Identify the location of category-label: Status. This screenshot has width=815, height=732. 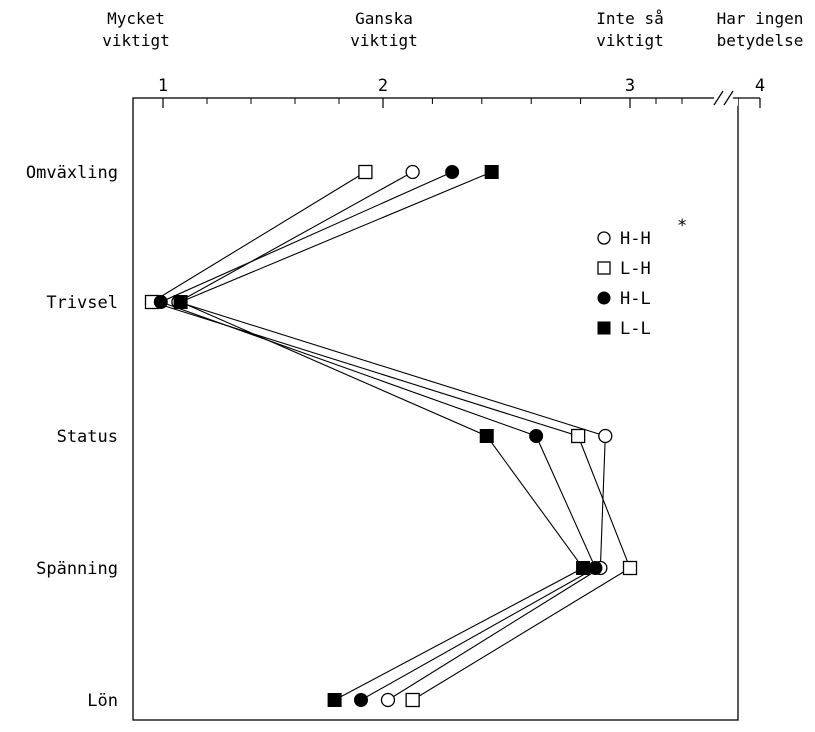
(87, 437).